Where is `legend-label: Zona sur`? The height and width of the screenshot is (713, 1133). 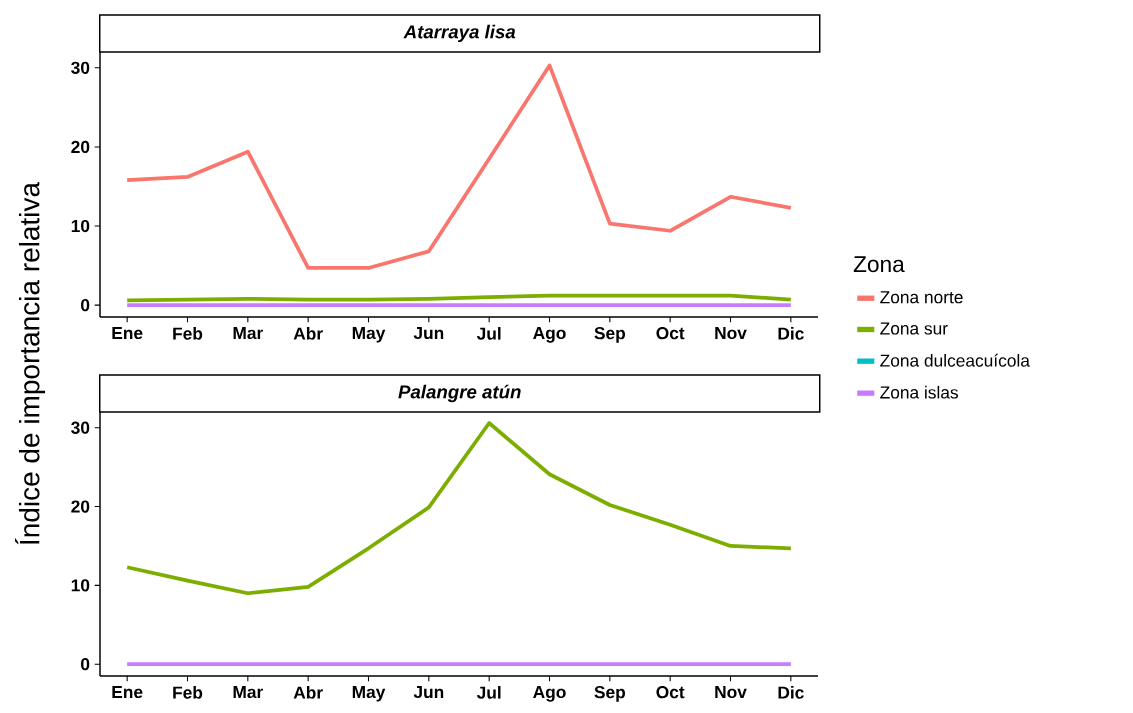
legend-label: Zona sur is located at coordinates (914, 328).